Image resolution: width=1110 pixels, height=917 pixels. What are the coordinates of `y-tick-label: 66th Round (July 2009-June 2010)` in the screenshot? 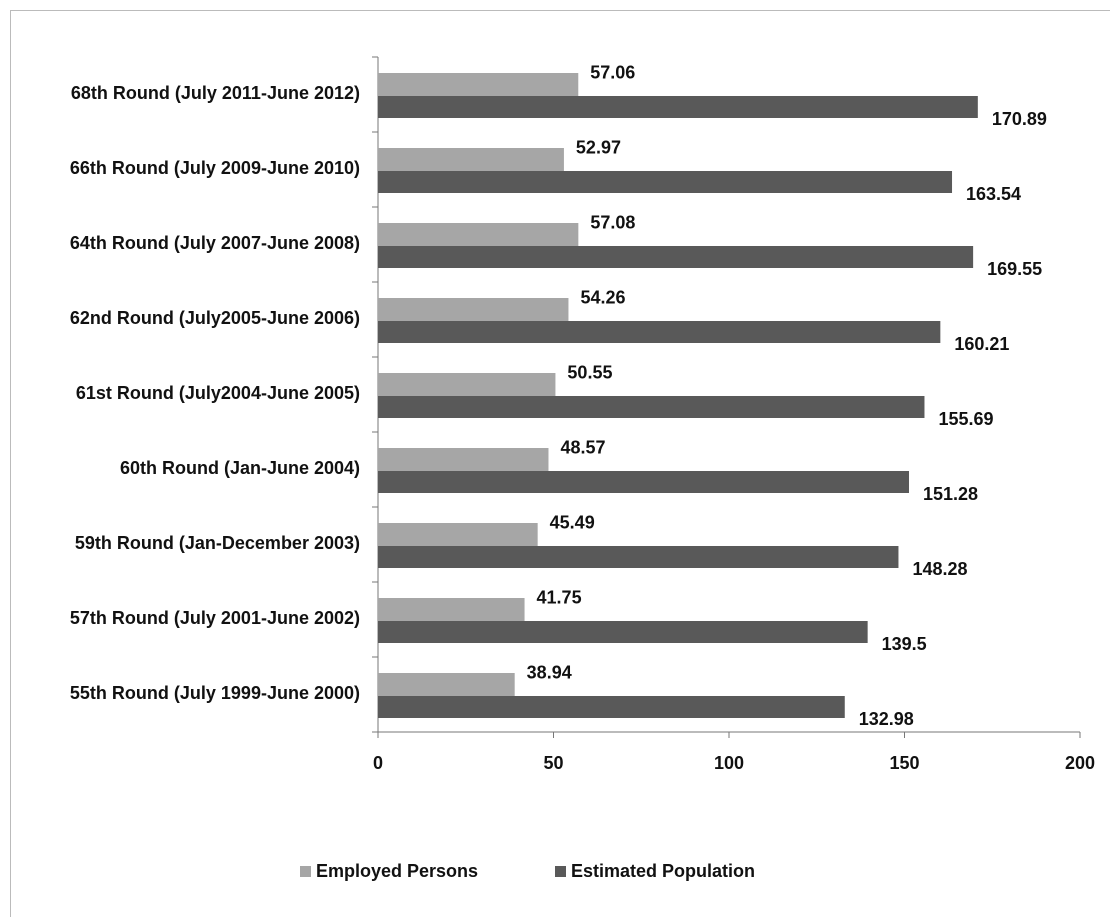 It's located at (215, 168).